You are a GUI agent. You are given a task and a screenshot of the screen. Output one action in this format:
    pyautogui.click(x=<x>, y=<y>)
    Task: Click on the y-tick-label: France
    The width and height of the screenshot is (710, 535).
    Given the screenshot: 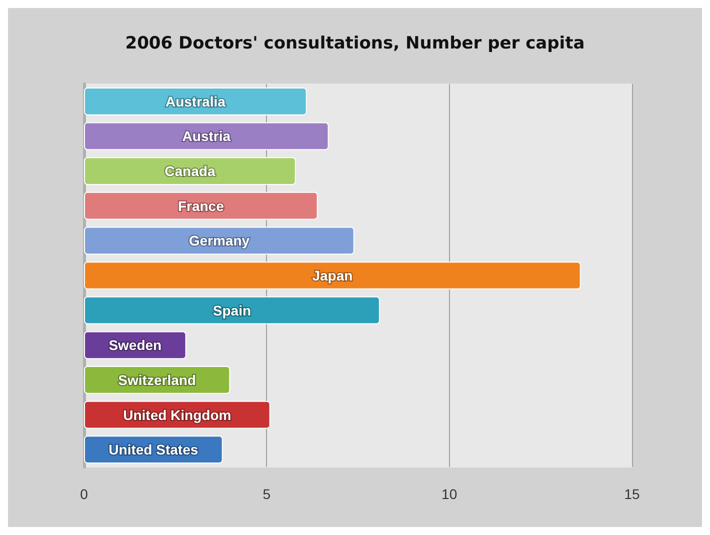 What is the action you would take?
    pyautogui.click(x=201, y=206)
    